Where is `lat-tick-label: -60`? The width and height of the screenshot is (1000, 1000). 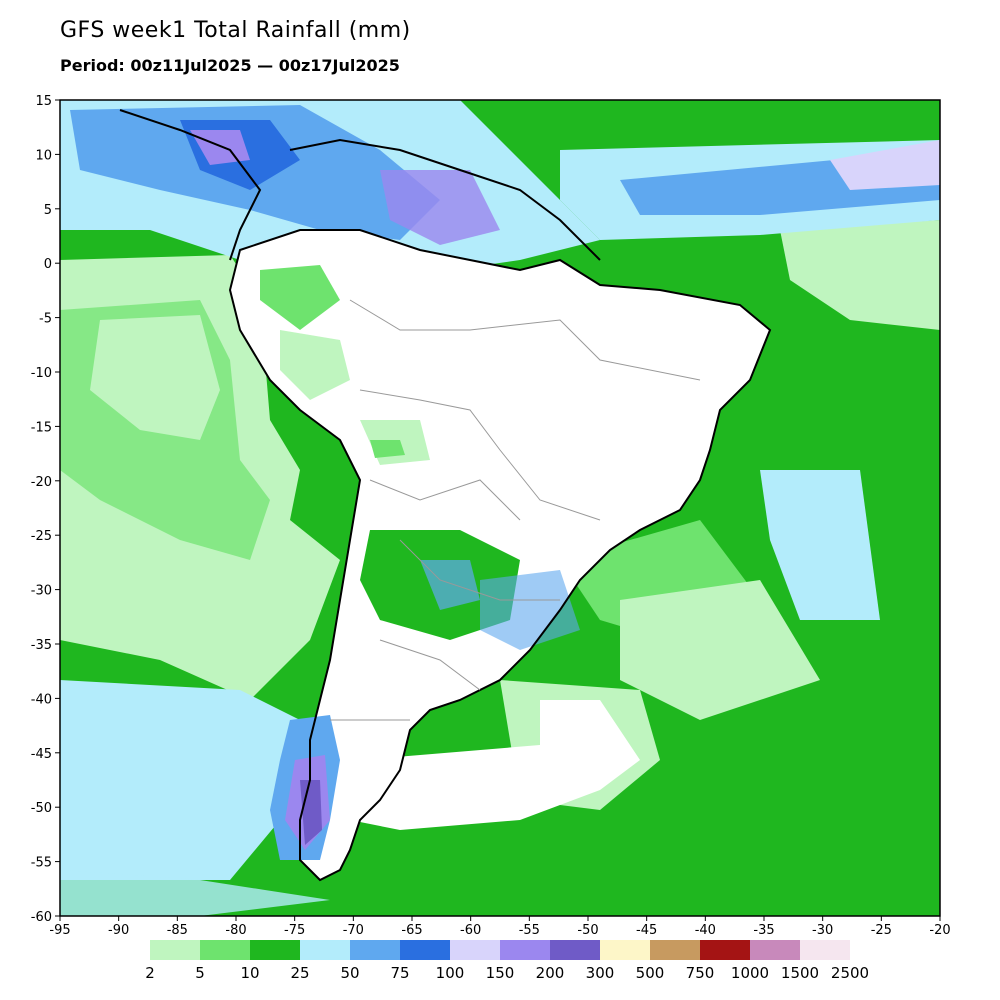 lat-tick-label: -60 is located at coordinates (41, 917).